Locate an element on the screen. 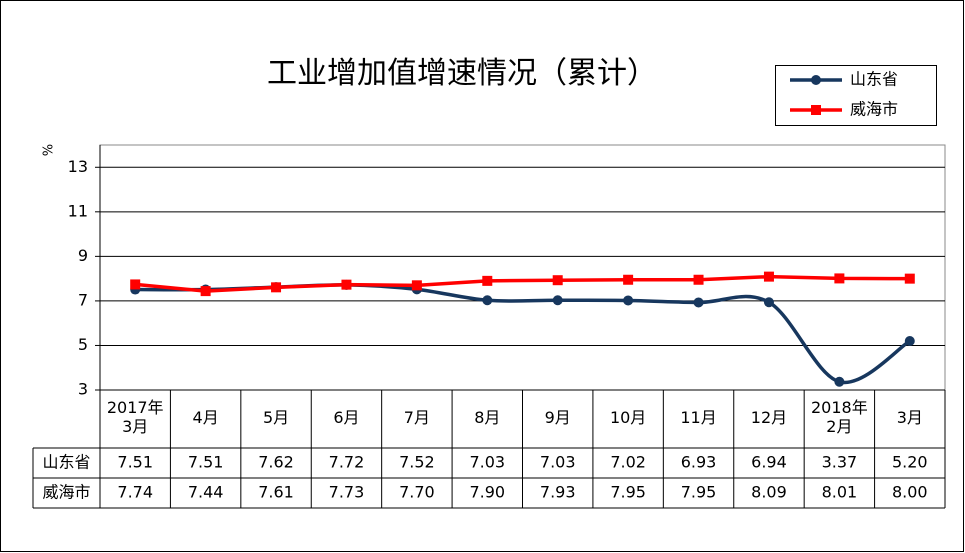 This screenshot has height=553, width=965. table-row-label: 威海市 is located at coordinates (66, 492).